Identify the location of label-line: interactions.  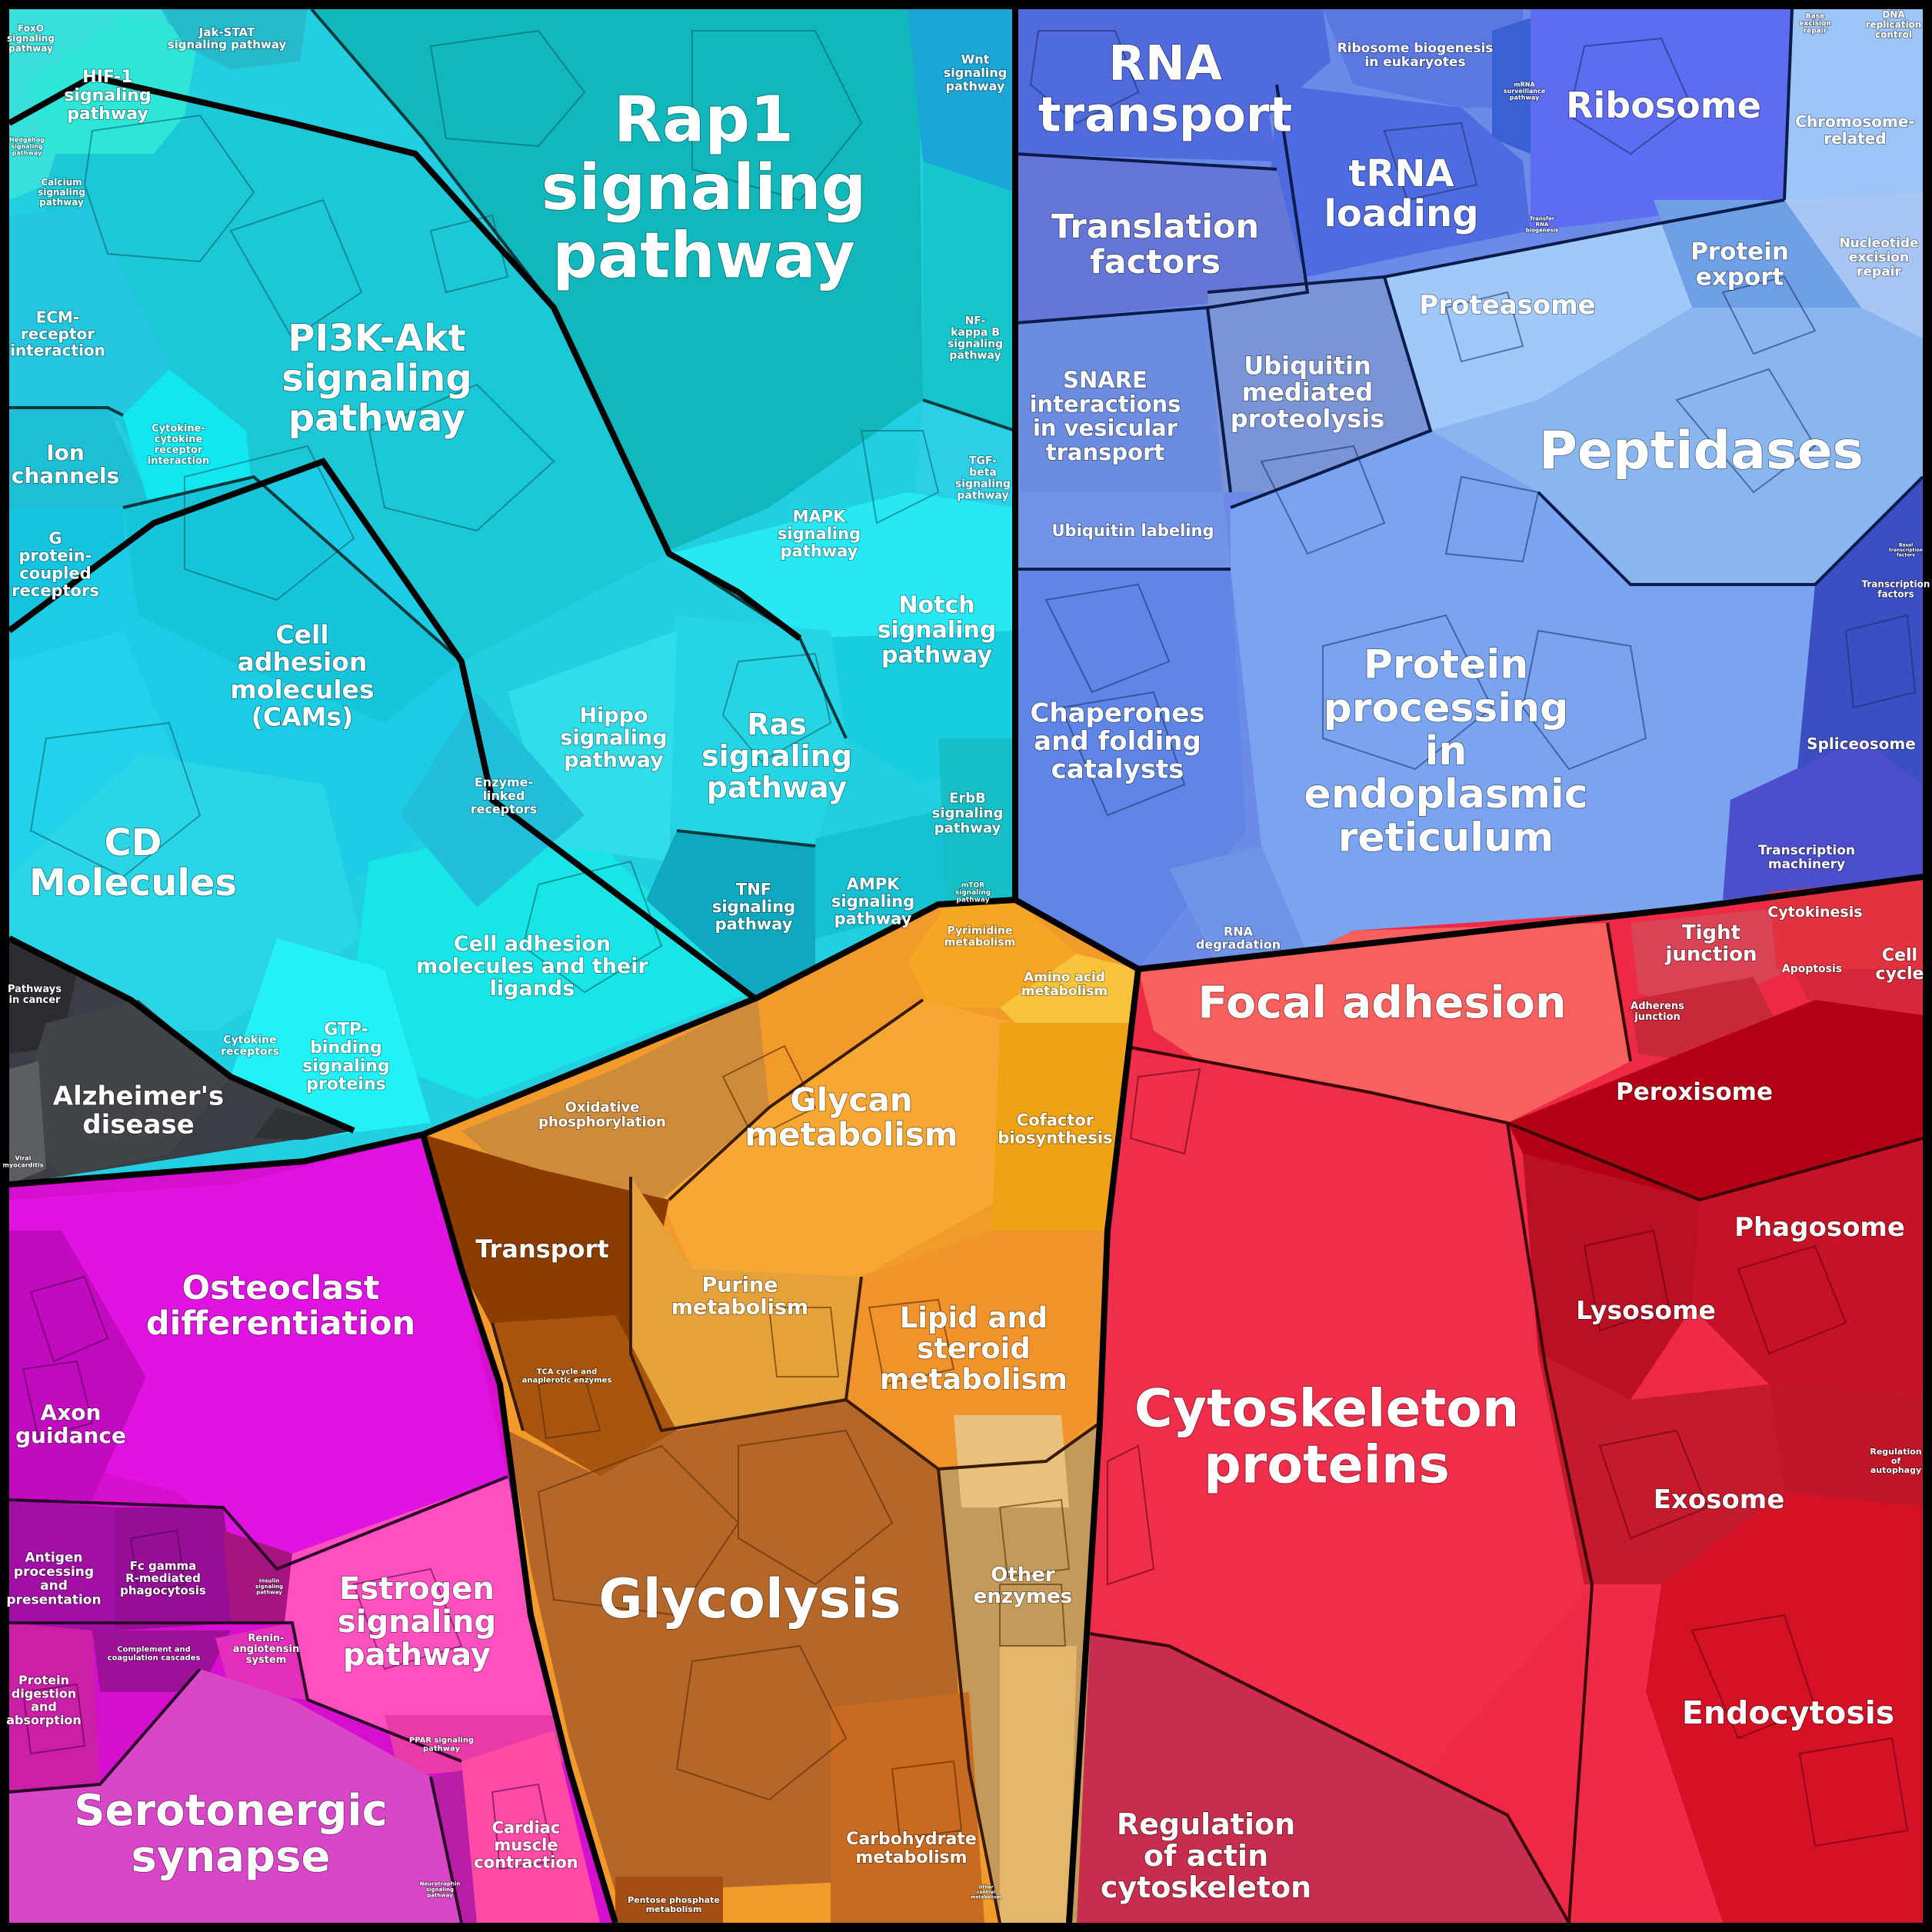
(1105, 404).